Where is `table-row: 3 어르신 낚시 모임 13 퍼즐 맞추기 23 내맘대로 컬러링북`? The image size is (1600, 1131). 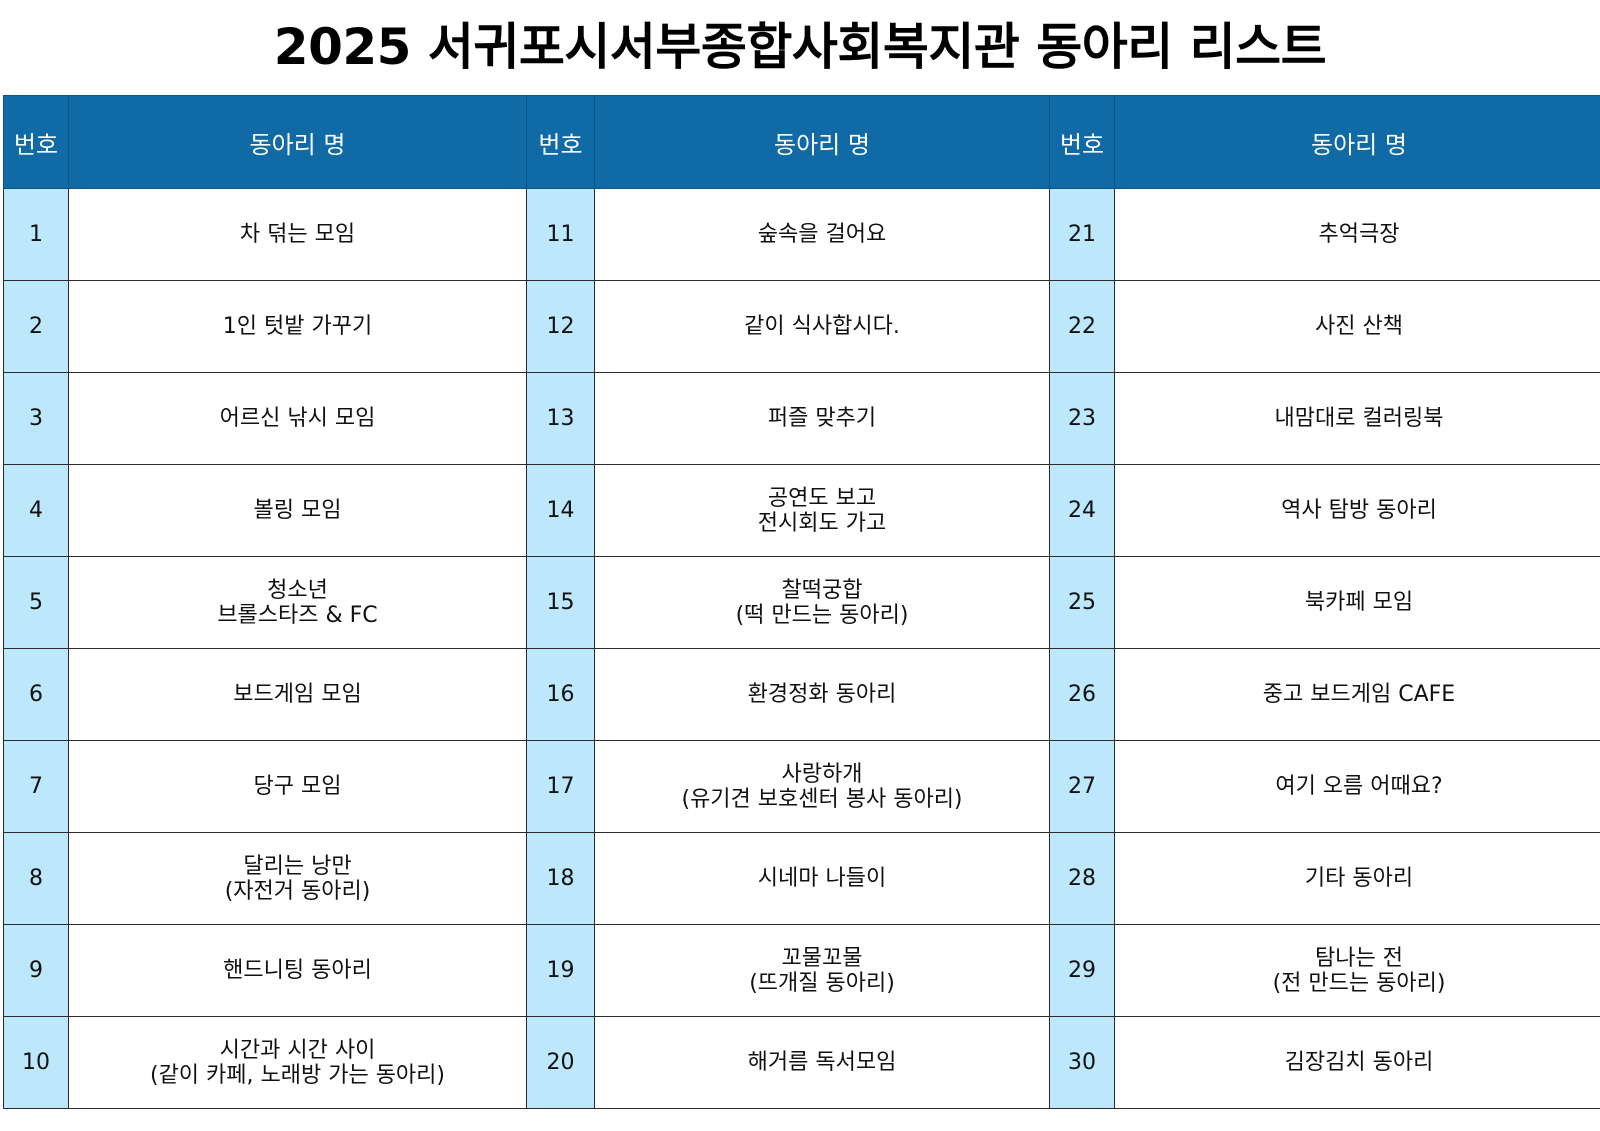 table-row: 3 어르신 낚시 모임 13 퍼즐 맞추기 23 내맘대로 컬러링북 is located at coordinates (801, 418).